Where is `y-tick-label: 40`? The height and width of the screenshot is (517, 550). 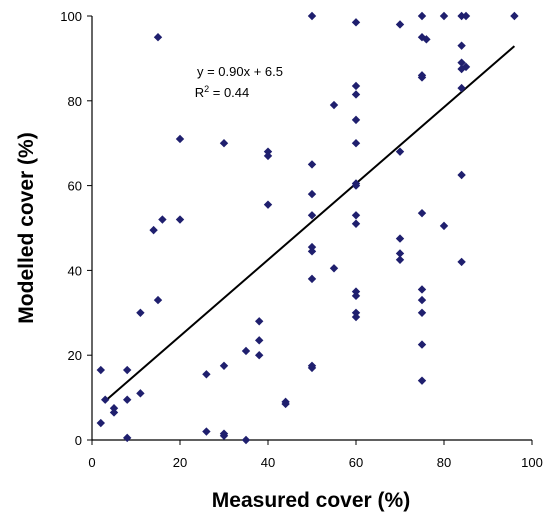 y-tick-label: 40 is located at coordinates (75, 270).